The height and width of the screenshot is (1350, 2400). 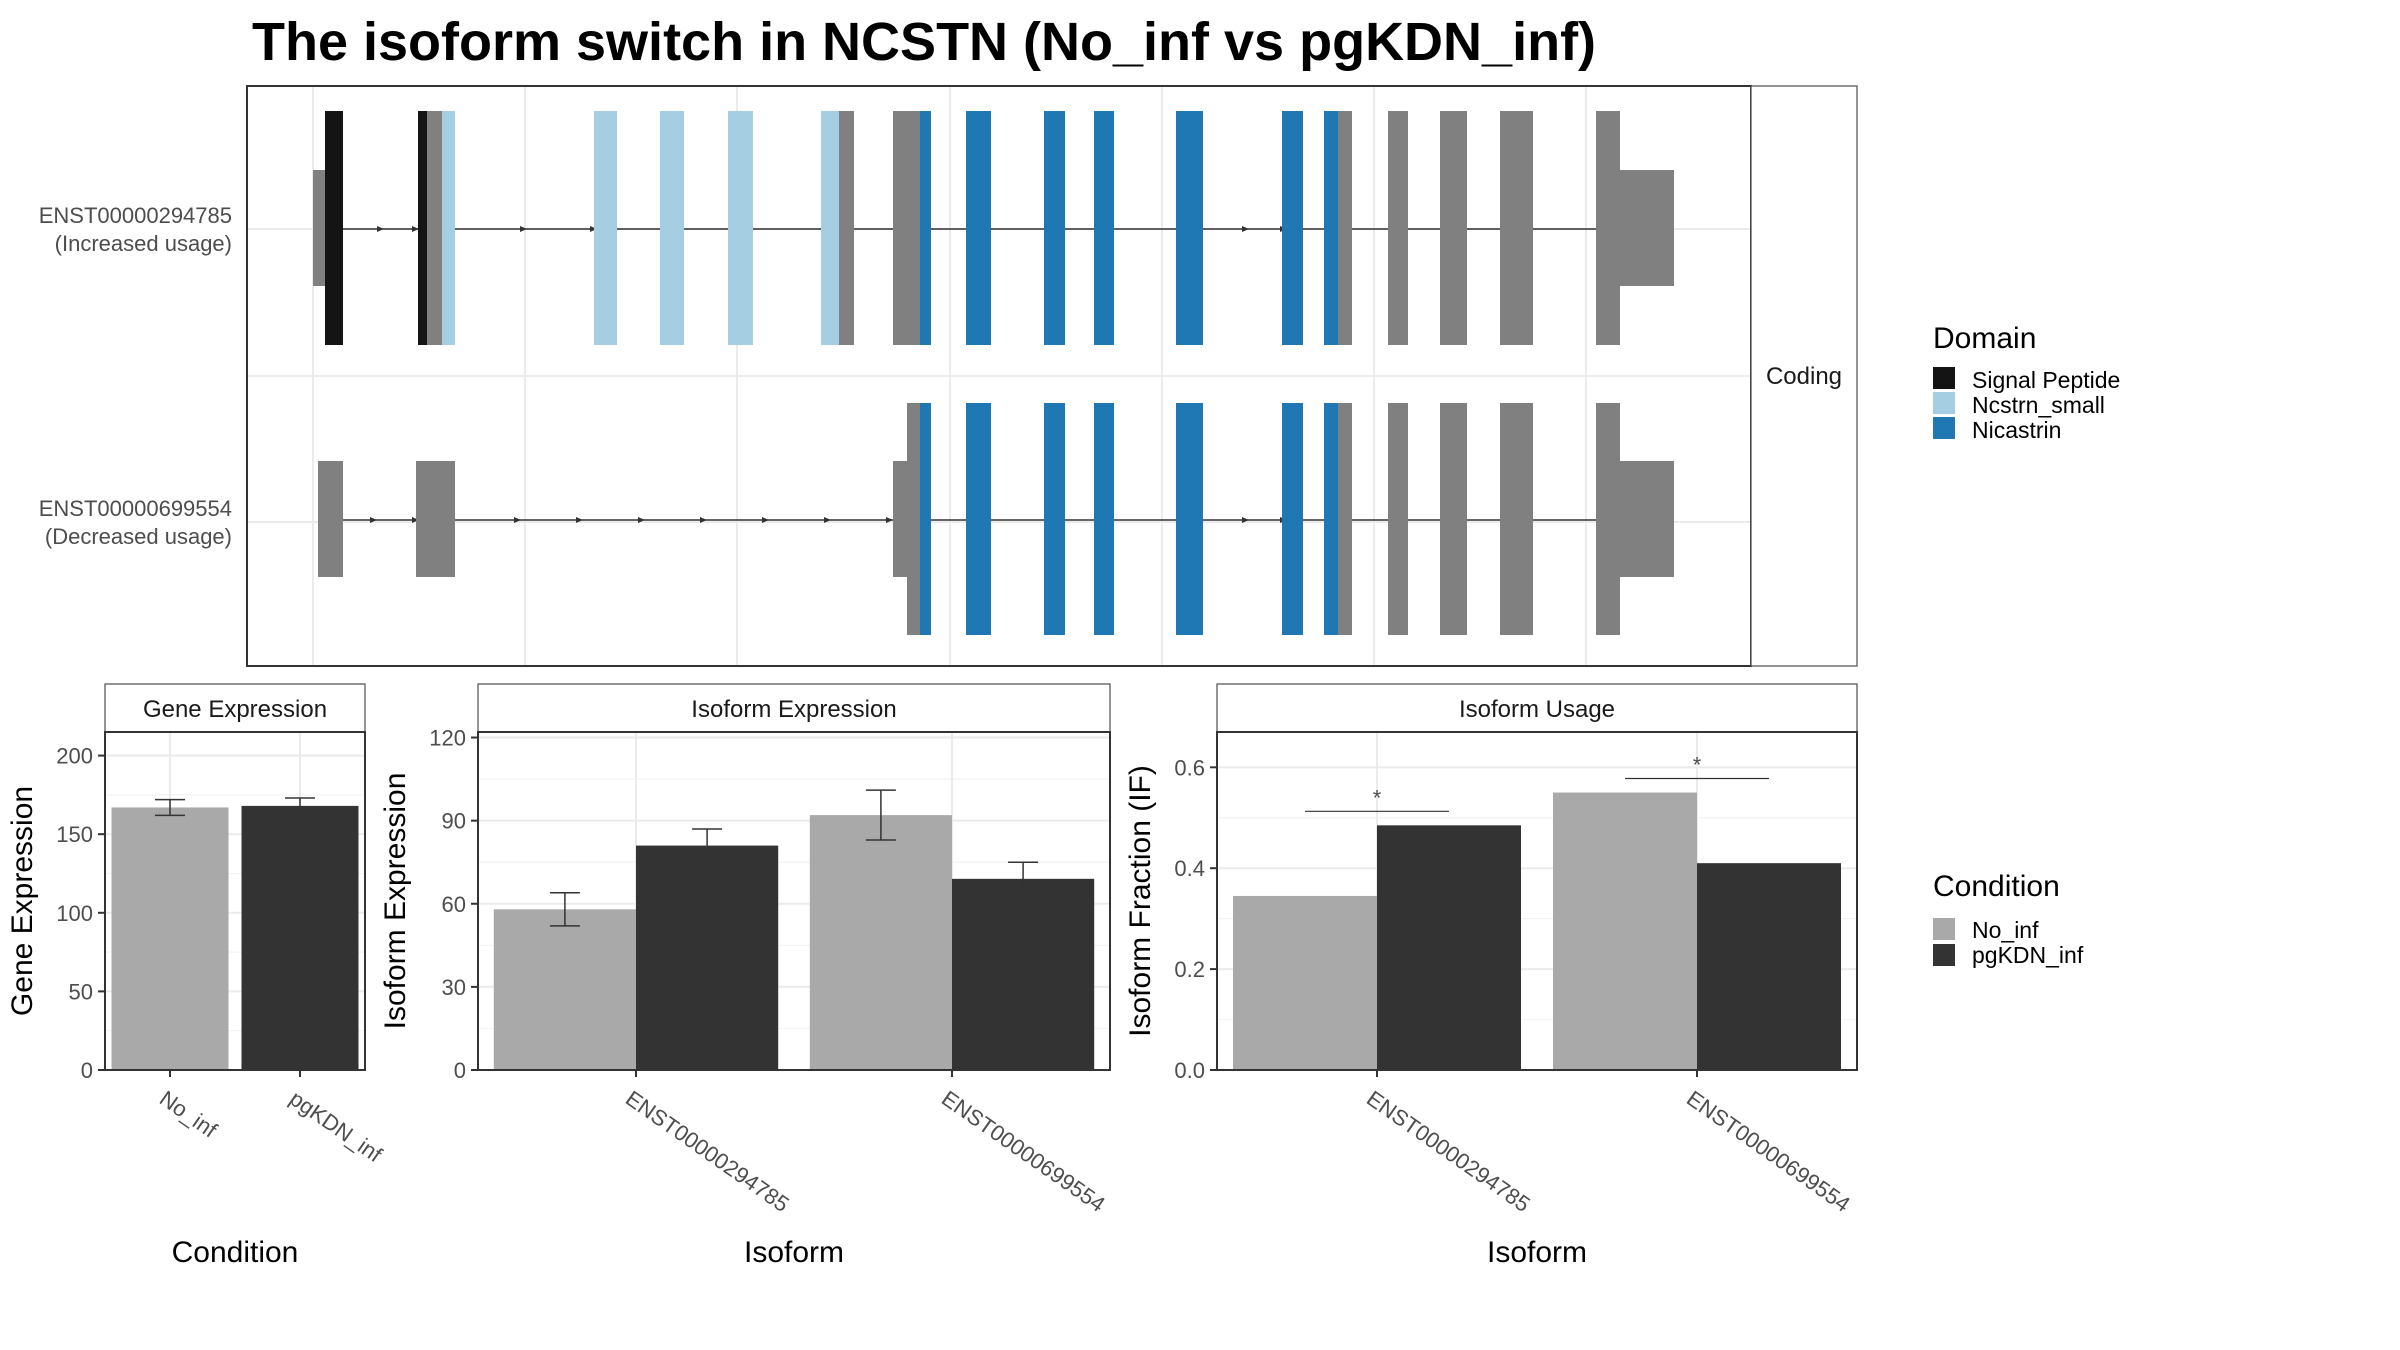 I want to click on isoform-2-id: ENST00000699554, so click(x=135, y=508).